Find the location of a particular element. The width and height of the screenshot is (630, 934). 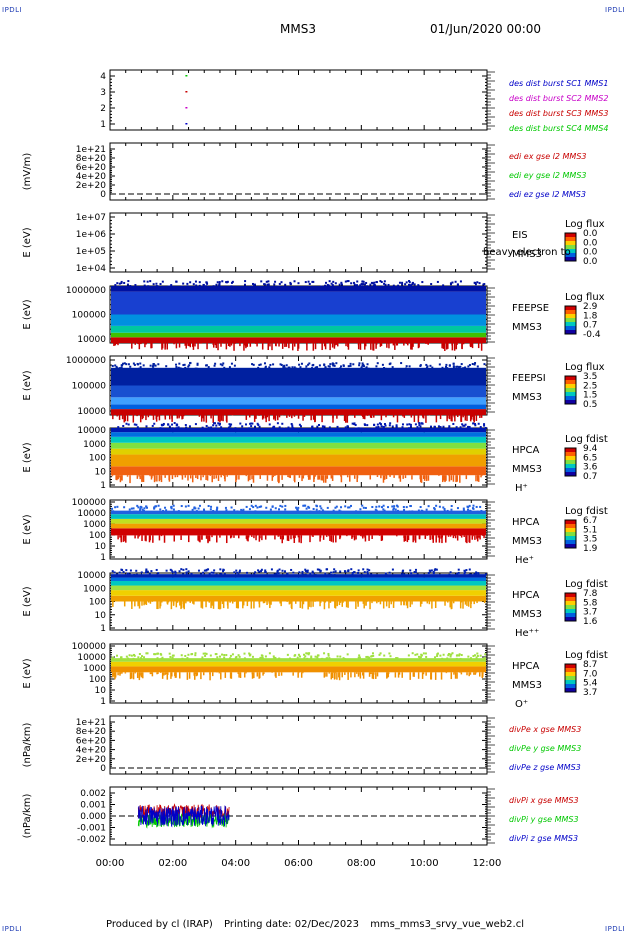

colorbar-tick-label: 3.5 is located at coordinates (590, 540).